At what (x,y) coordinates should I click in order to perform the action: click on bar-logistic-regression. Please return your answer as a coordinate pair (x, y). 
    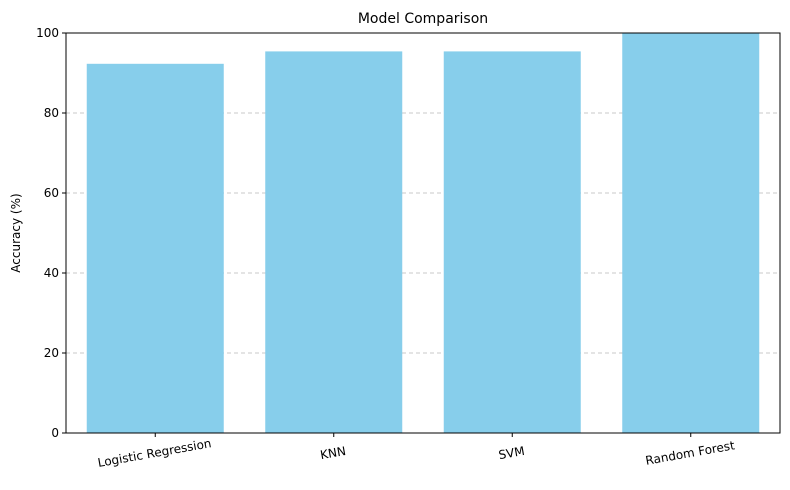
    Looking at the image, I should click on (155, 248).